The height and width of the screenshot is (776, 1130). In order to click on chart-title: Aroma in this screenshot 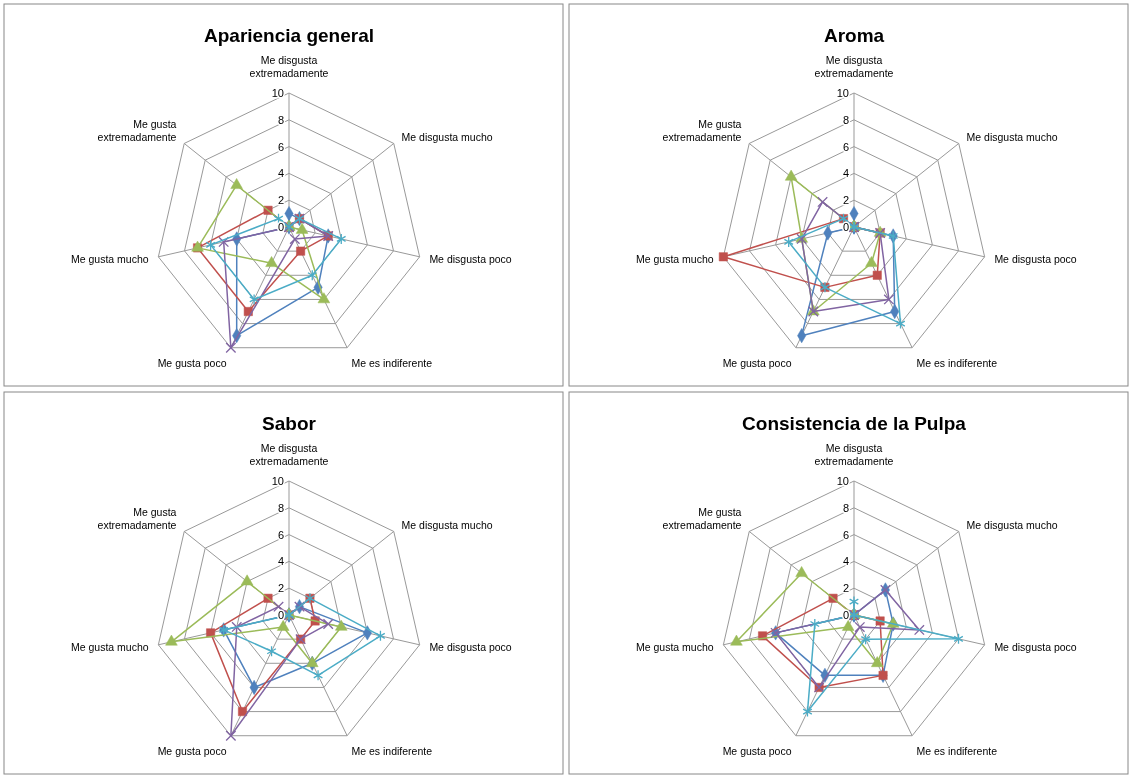, I will do `click(854, 35)`.